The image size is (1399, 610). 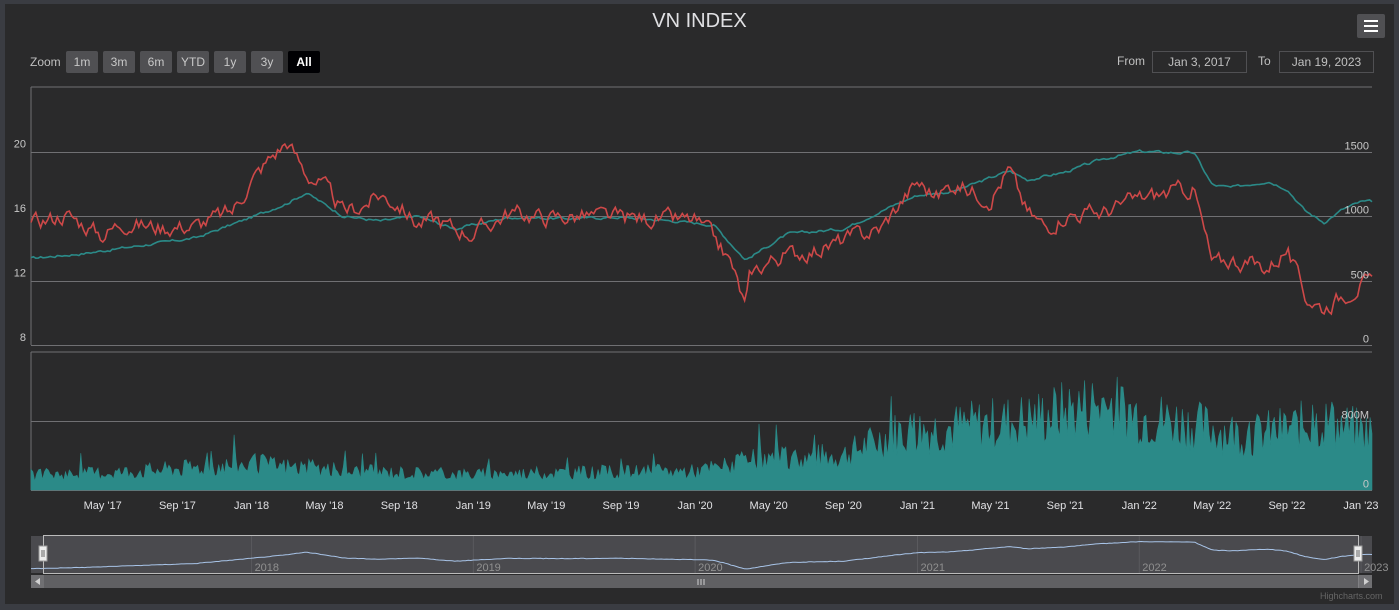 I want to click on x-axis-tick: Jan '23, so click(x=1360, y=506).